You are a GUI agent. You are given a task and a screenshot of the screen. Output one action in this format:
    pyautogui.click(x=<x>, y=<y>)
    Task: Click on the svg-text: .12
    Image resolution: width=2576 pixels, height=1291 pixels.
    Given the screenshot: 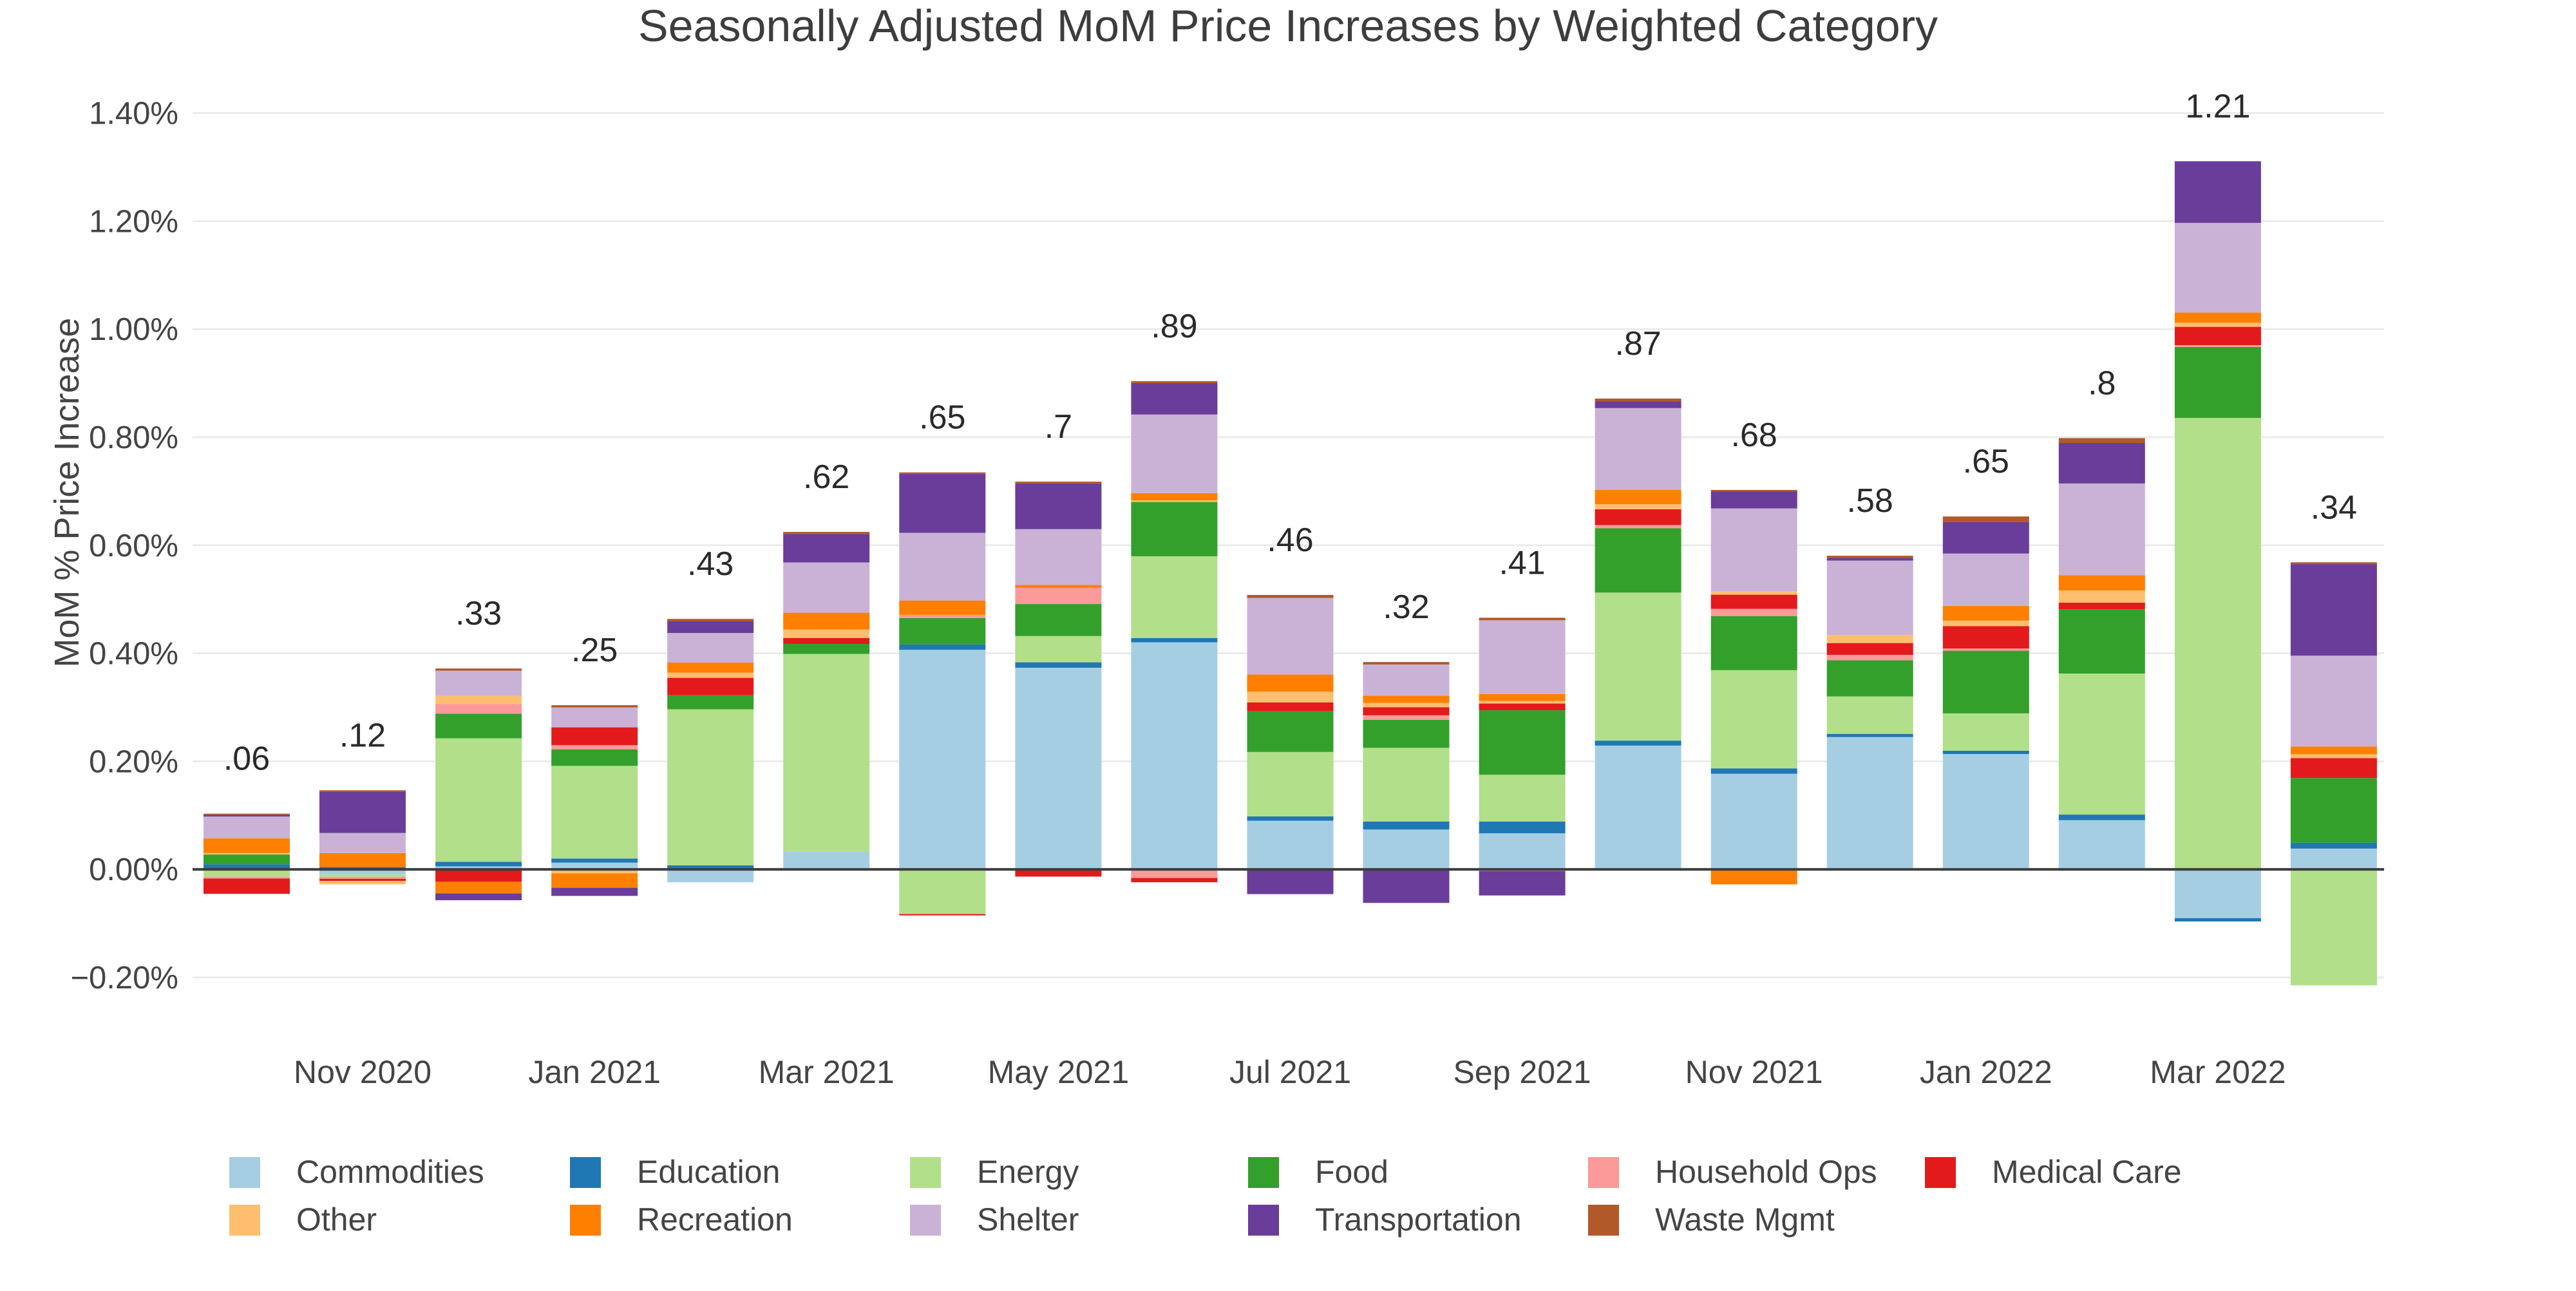 What is the action you would take?
    pyautogui.click(x=363, y=735)
    